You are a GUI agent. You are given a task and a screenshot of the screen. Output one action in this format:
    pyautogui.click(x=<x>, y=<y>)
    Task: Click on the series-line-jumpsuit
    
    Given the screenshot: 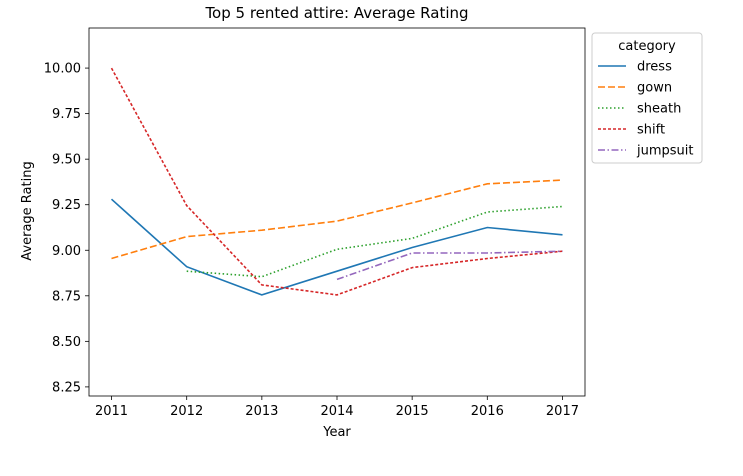 What is the action you would take?
    pyautogui.click(x=449, y=265)
    